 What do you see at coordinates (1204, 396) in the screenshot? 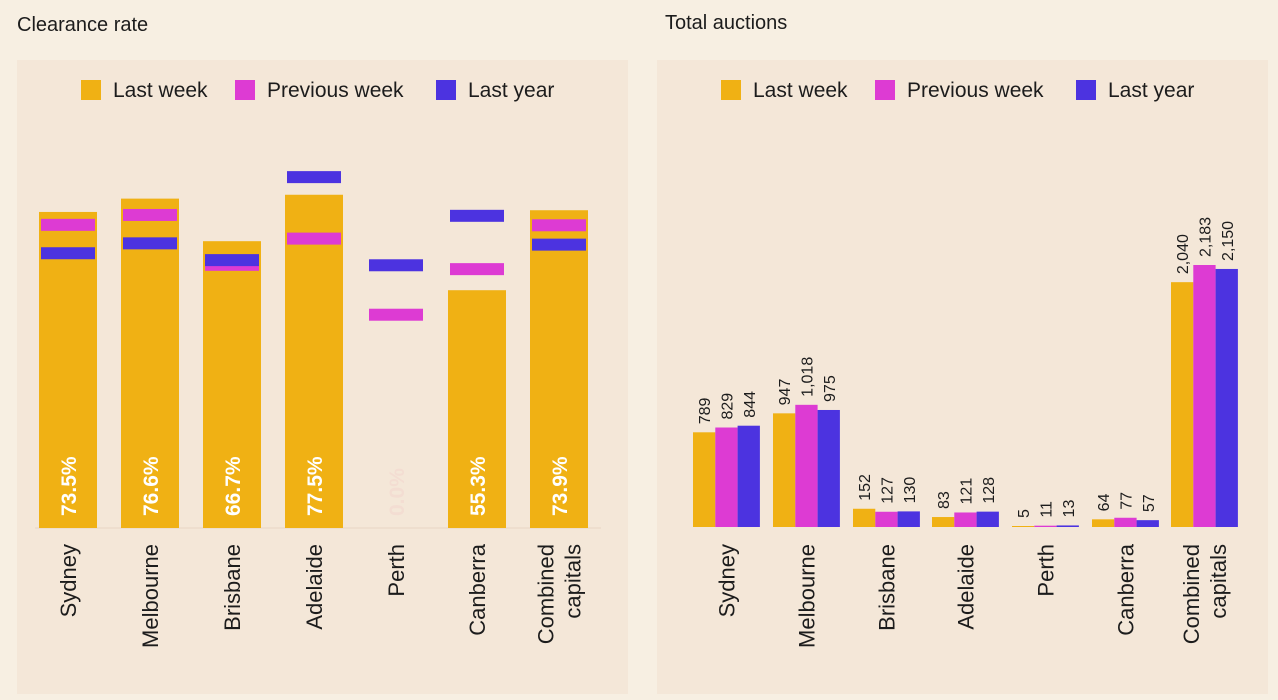
I see `bar-previous-week-combined-capitals` at bounding box center [1204, 396].